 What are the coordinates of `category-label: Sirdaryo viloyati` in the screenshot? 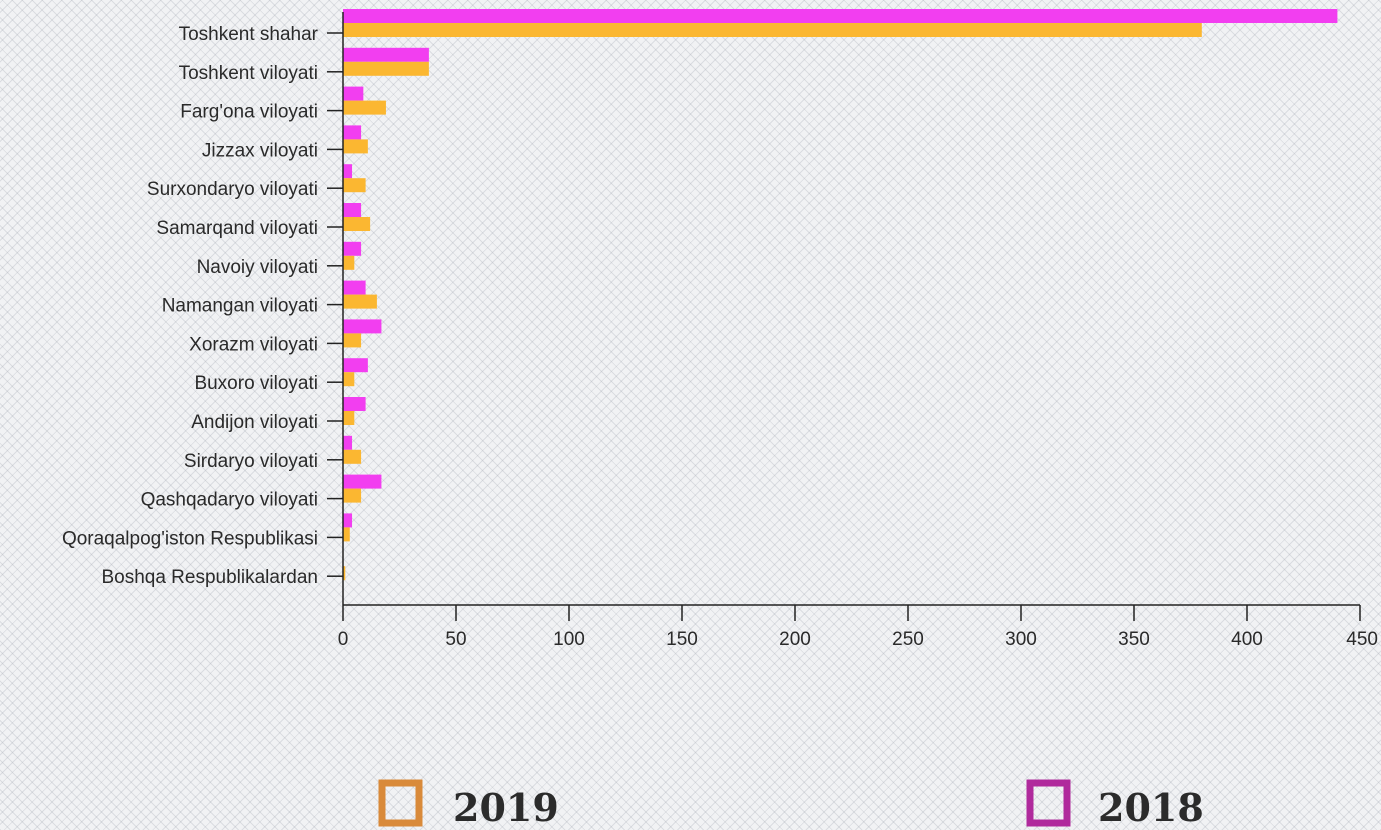 It's located at (251, 461).